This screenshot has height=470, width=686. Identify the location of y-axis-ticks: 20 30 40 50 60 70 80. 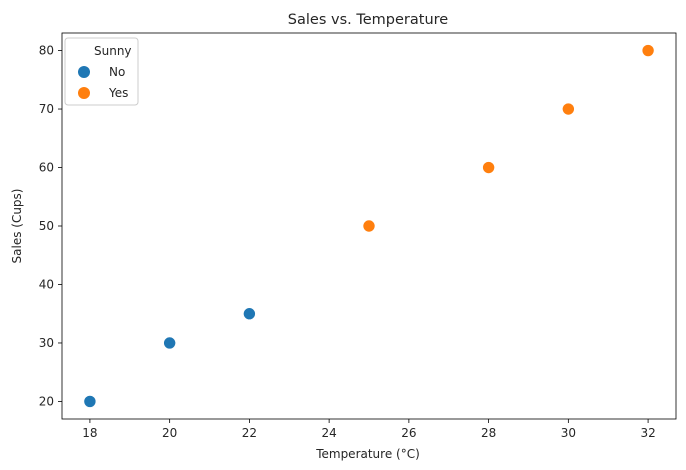
(50, 226).